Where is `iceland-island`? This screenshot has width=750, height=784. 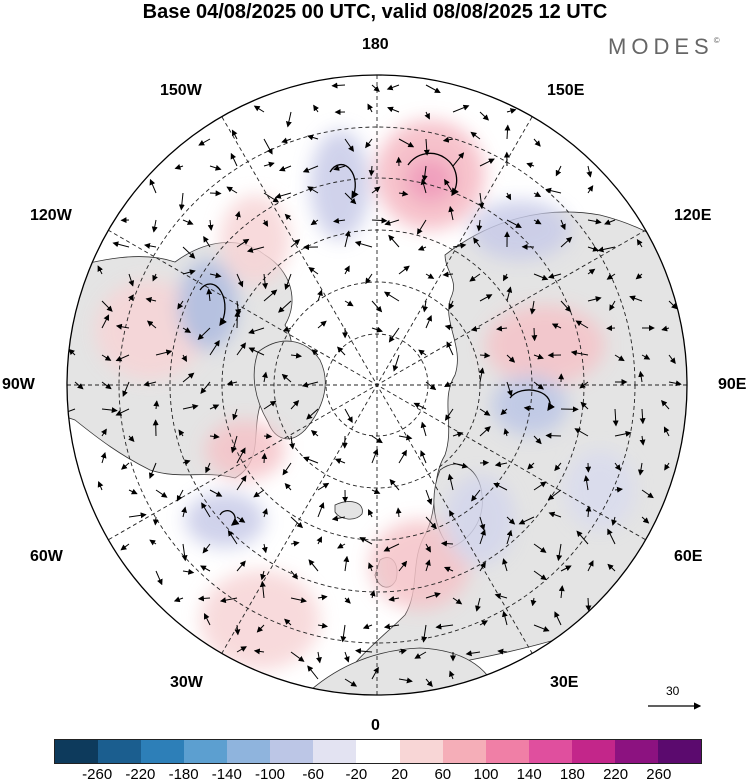
iceland-island is located at coordinates (348, 511).